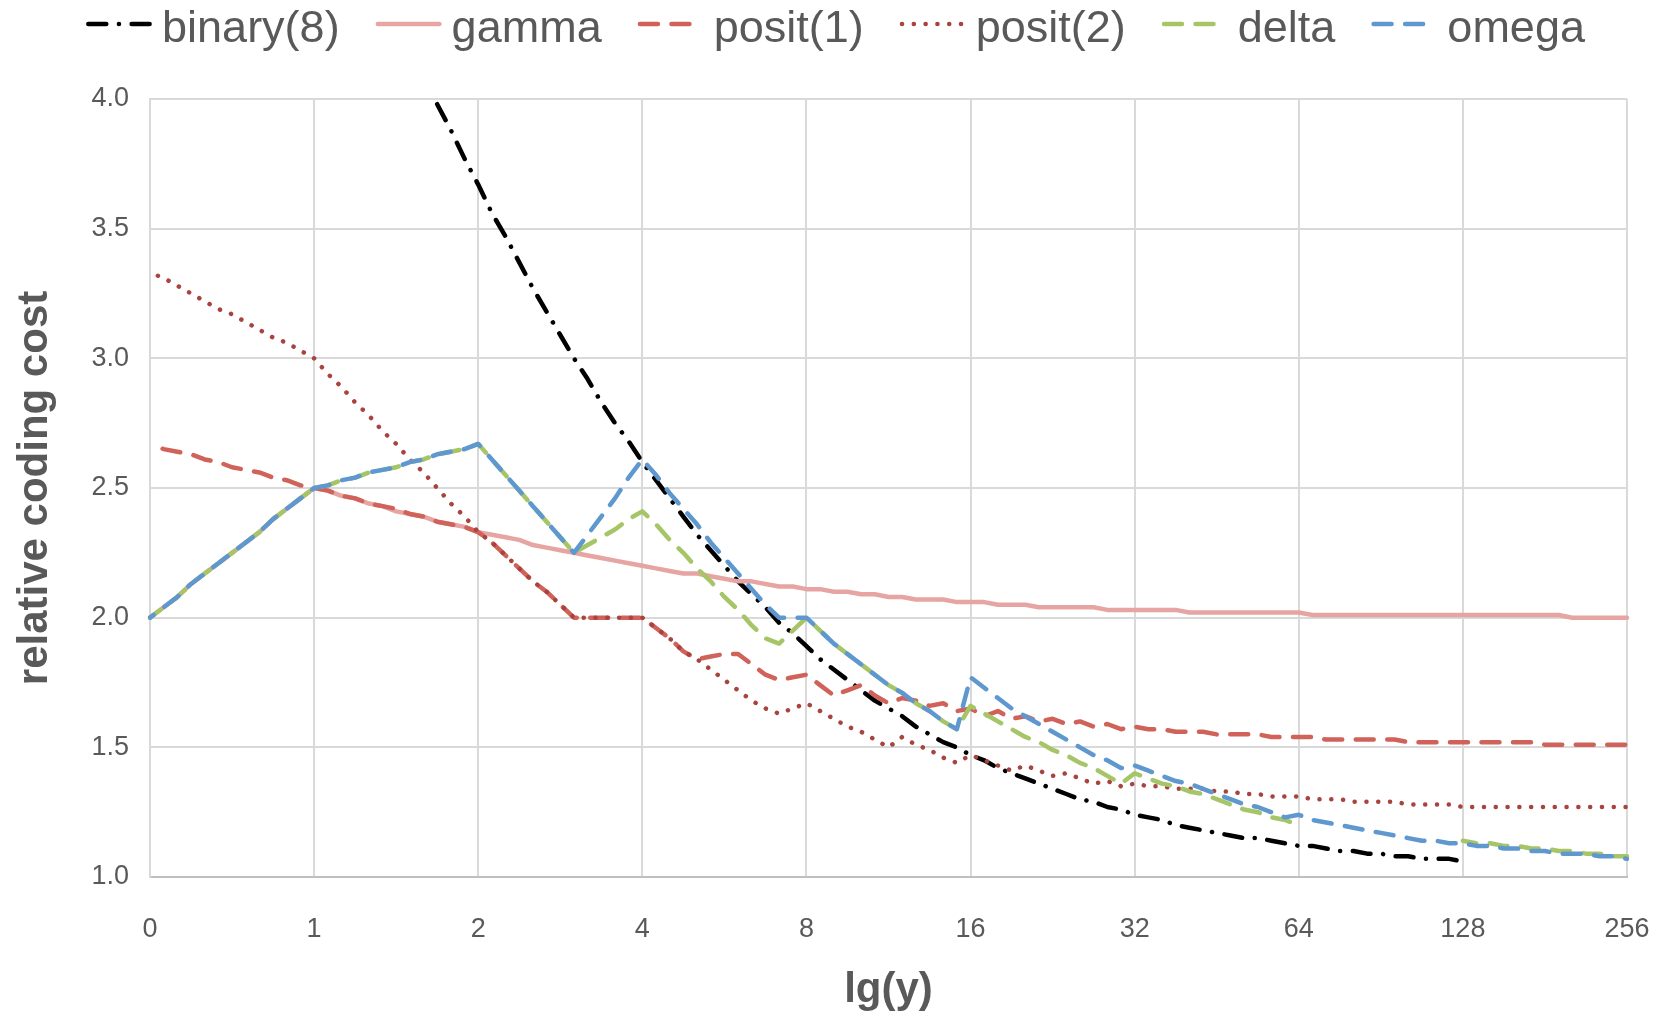 The image size is (1671, 1016). Describe the element at coordinates (1463, 927) in the screenshot. I see `x-tick-label: 128` at that location.